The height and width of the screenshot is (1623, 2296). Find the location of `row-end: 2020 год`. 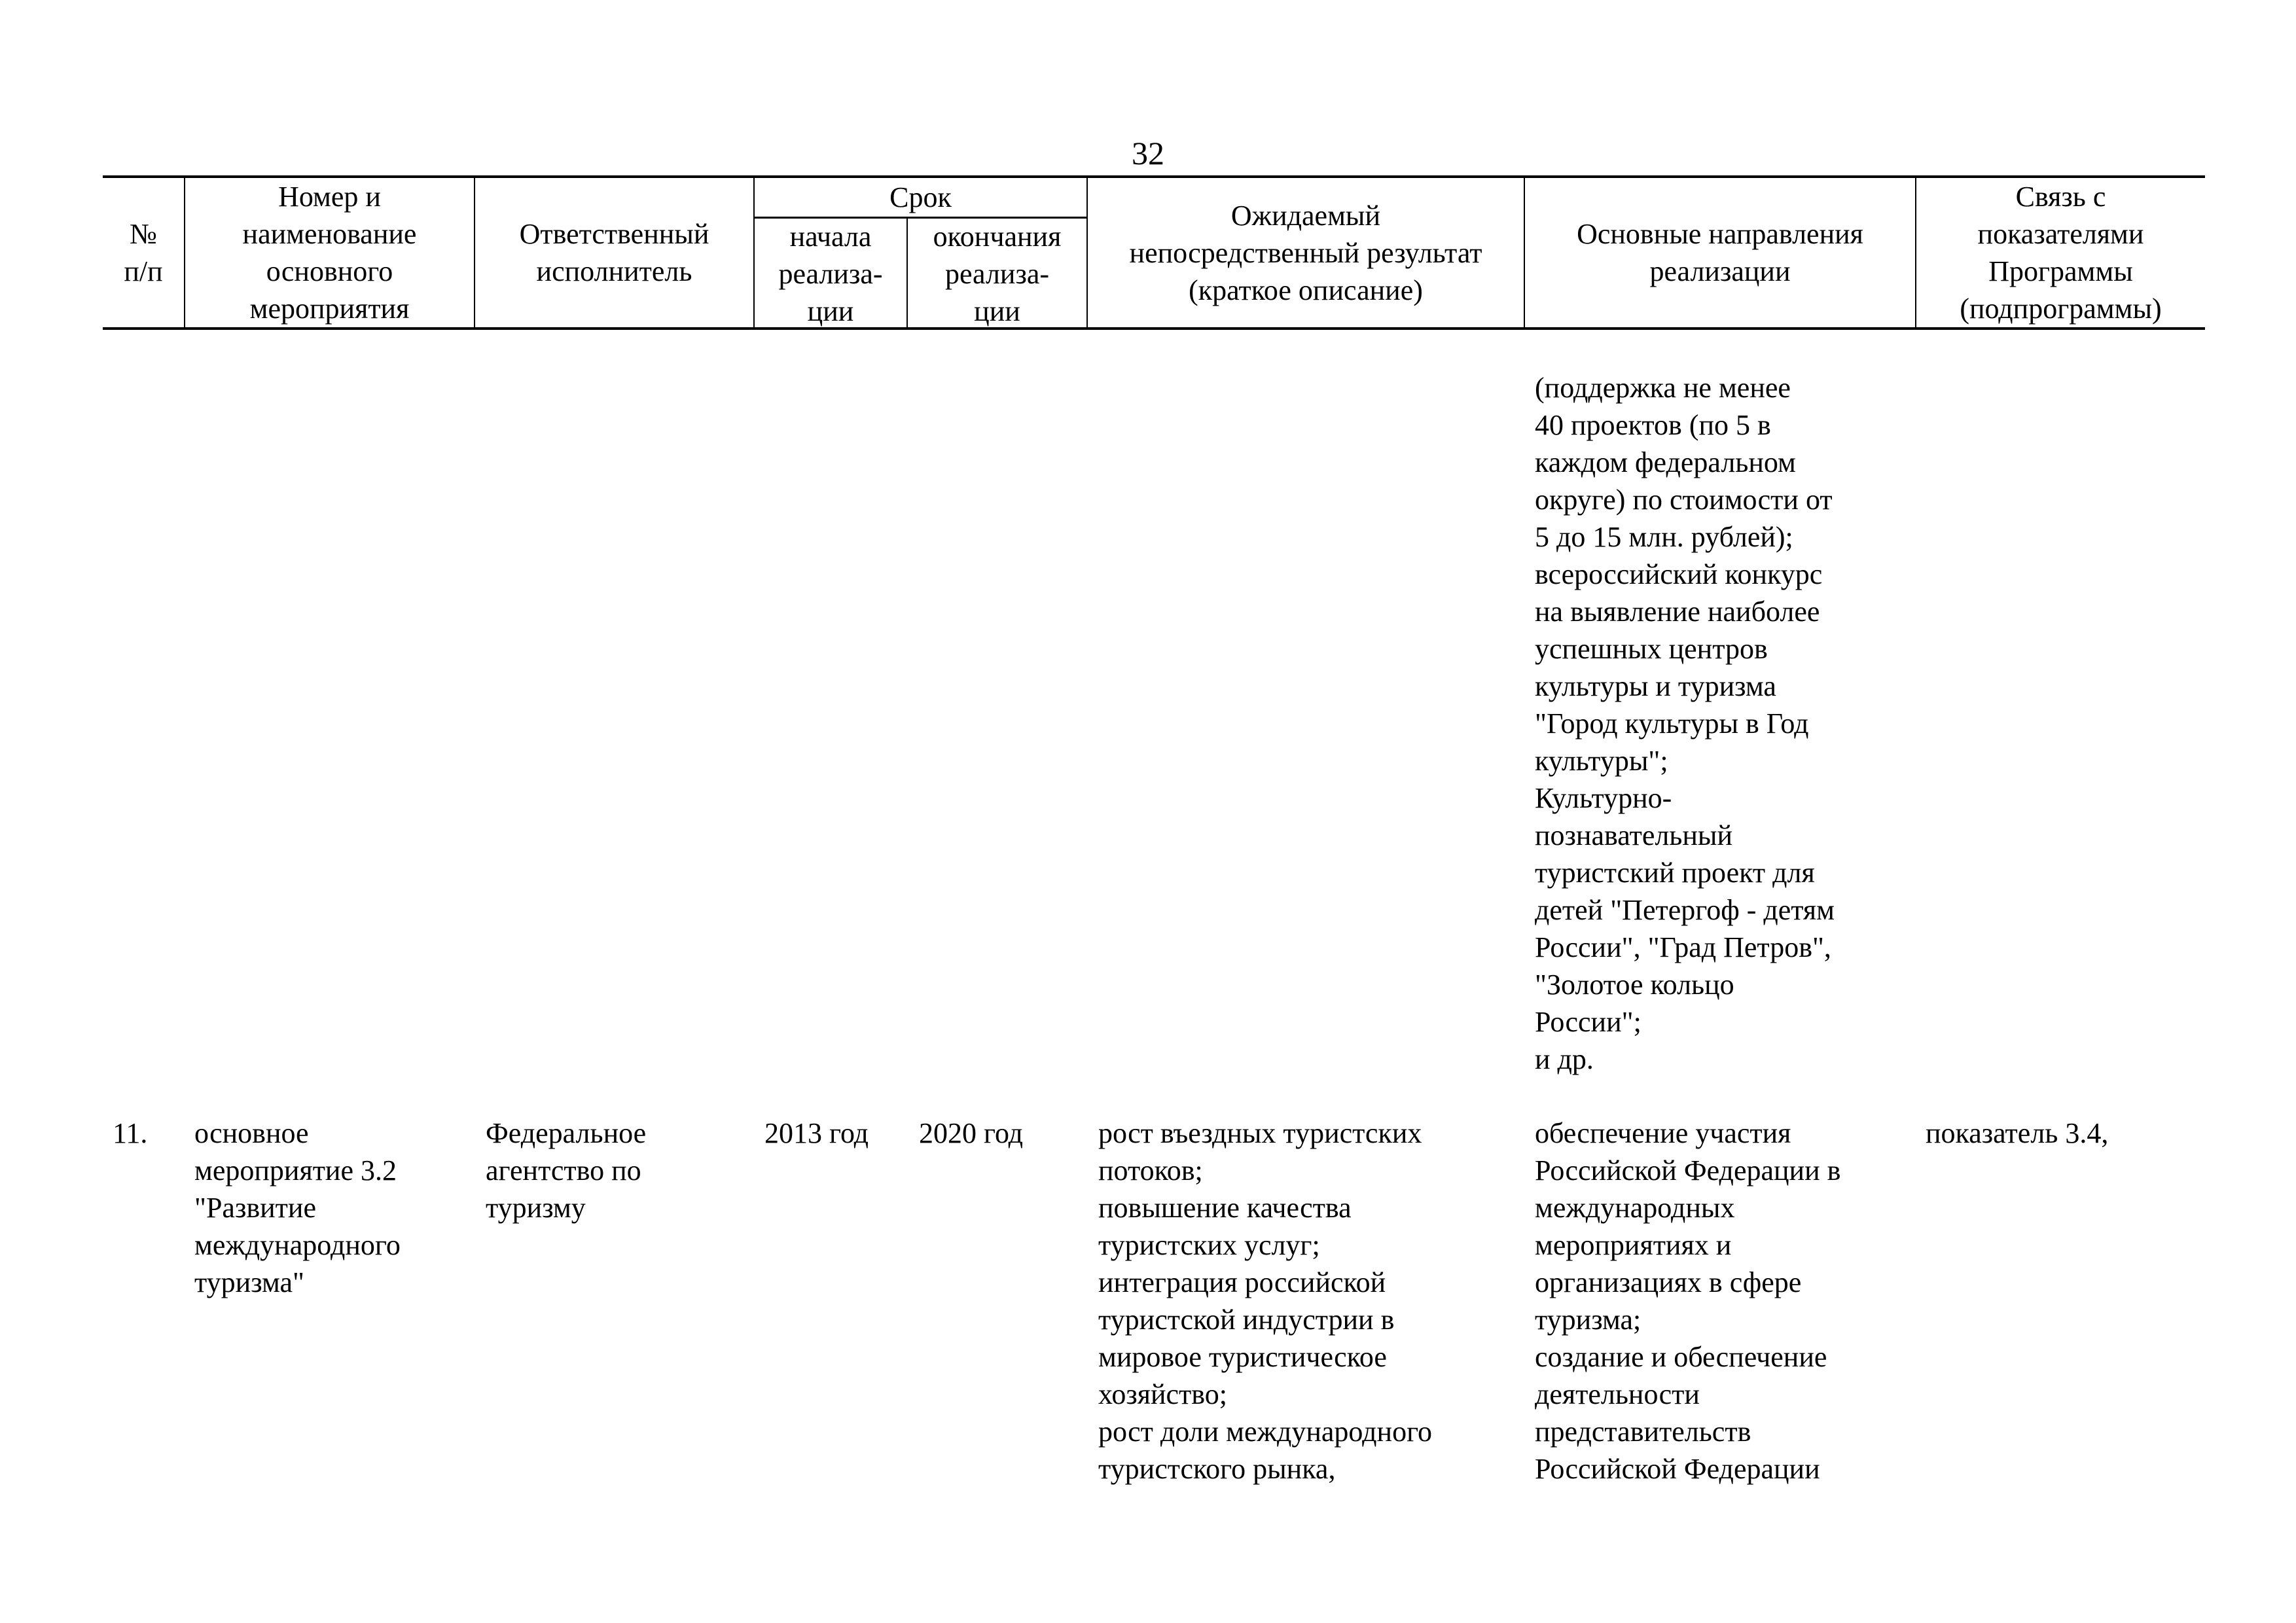

row-end: 2020 год is located at coordinates (971, 1133).